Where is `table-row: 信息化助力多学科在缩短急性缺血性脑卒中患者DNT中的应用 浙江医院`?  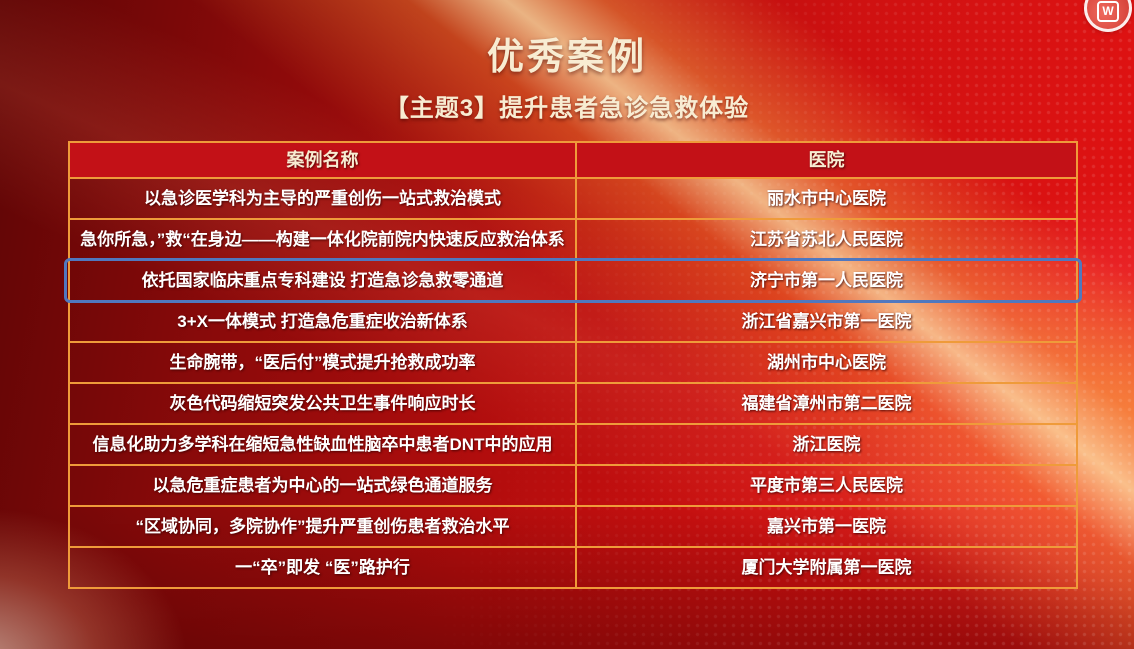 table-row: 信息化助力多学科在缩短急性缺血性脑卒中患者DNT中的应用 浙江医院 is located at coordinates (573, 443).